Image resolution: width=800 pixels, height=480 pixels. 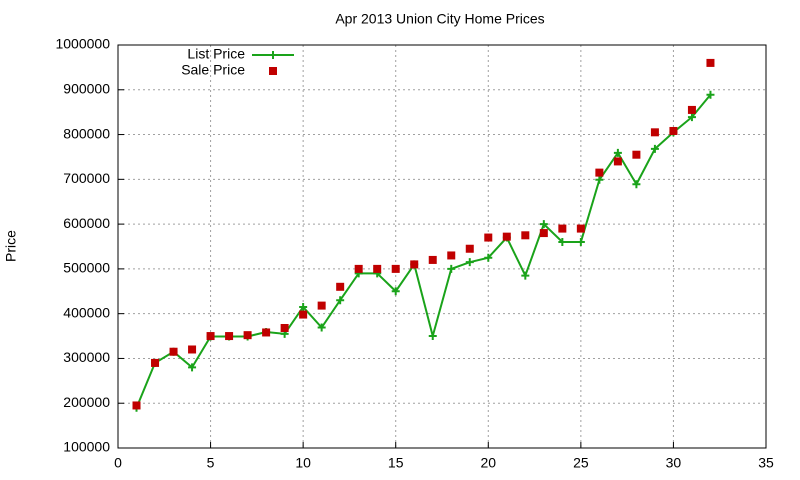 I want to click on y-tick-label: 800000, so click(x=86, y=133).